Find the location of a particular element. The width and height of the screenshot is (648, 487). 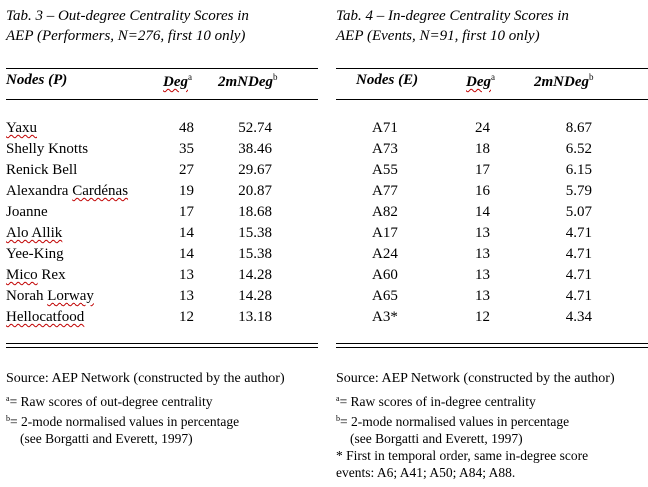

deg-cell: 35 is located at coordinates (186, 149).